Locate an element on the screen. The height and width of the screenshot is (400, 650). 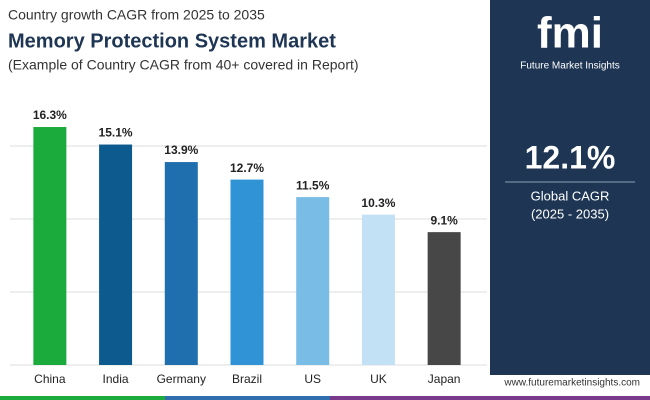
x-tick-label: Japan is located at coordinates (444, 379).